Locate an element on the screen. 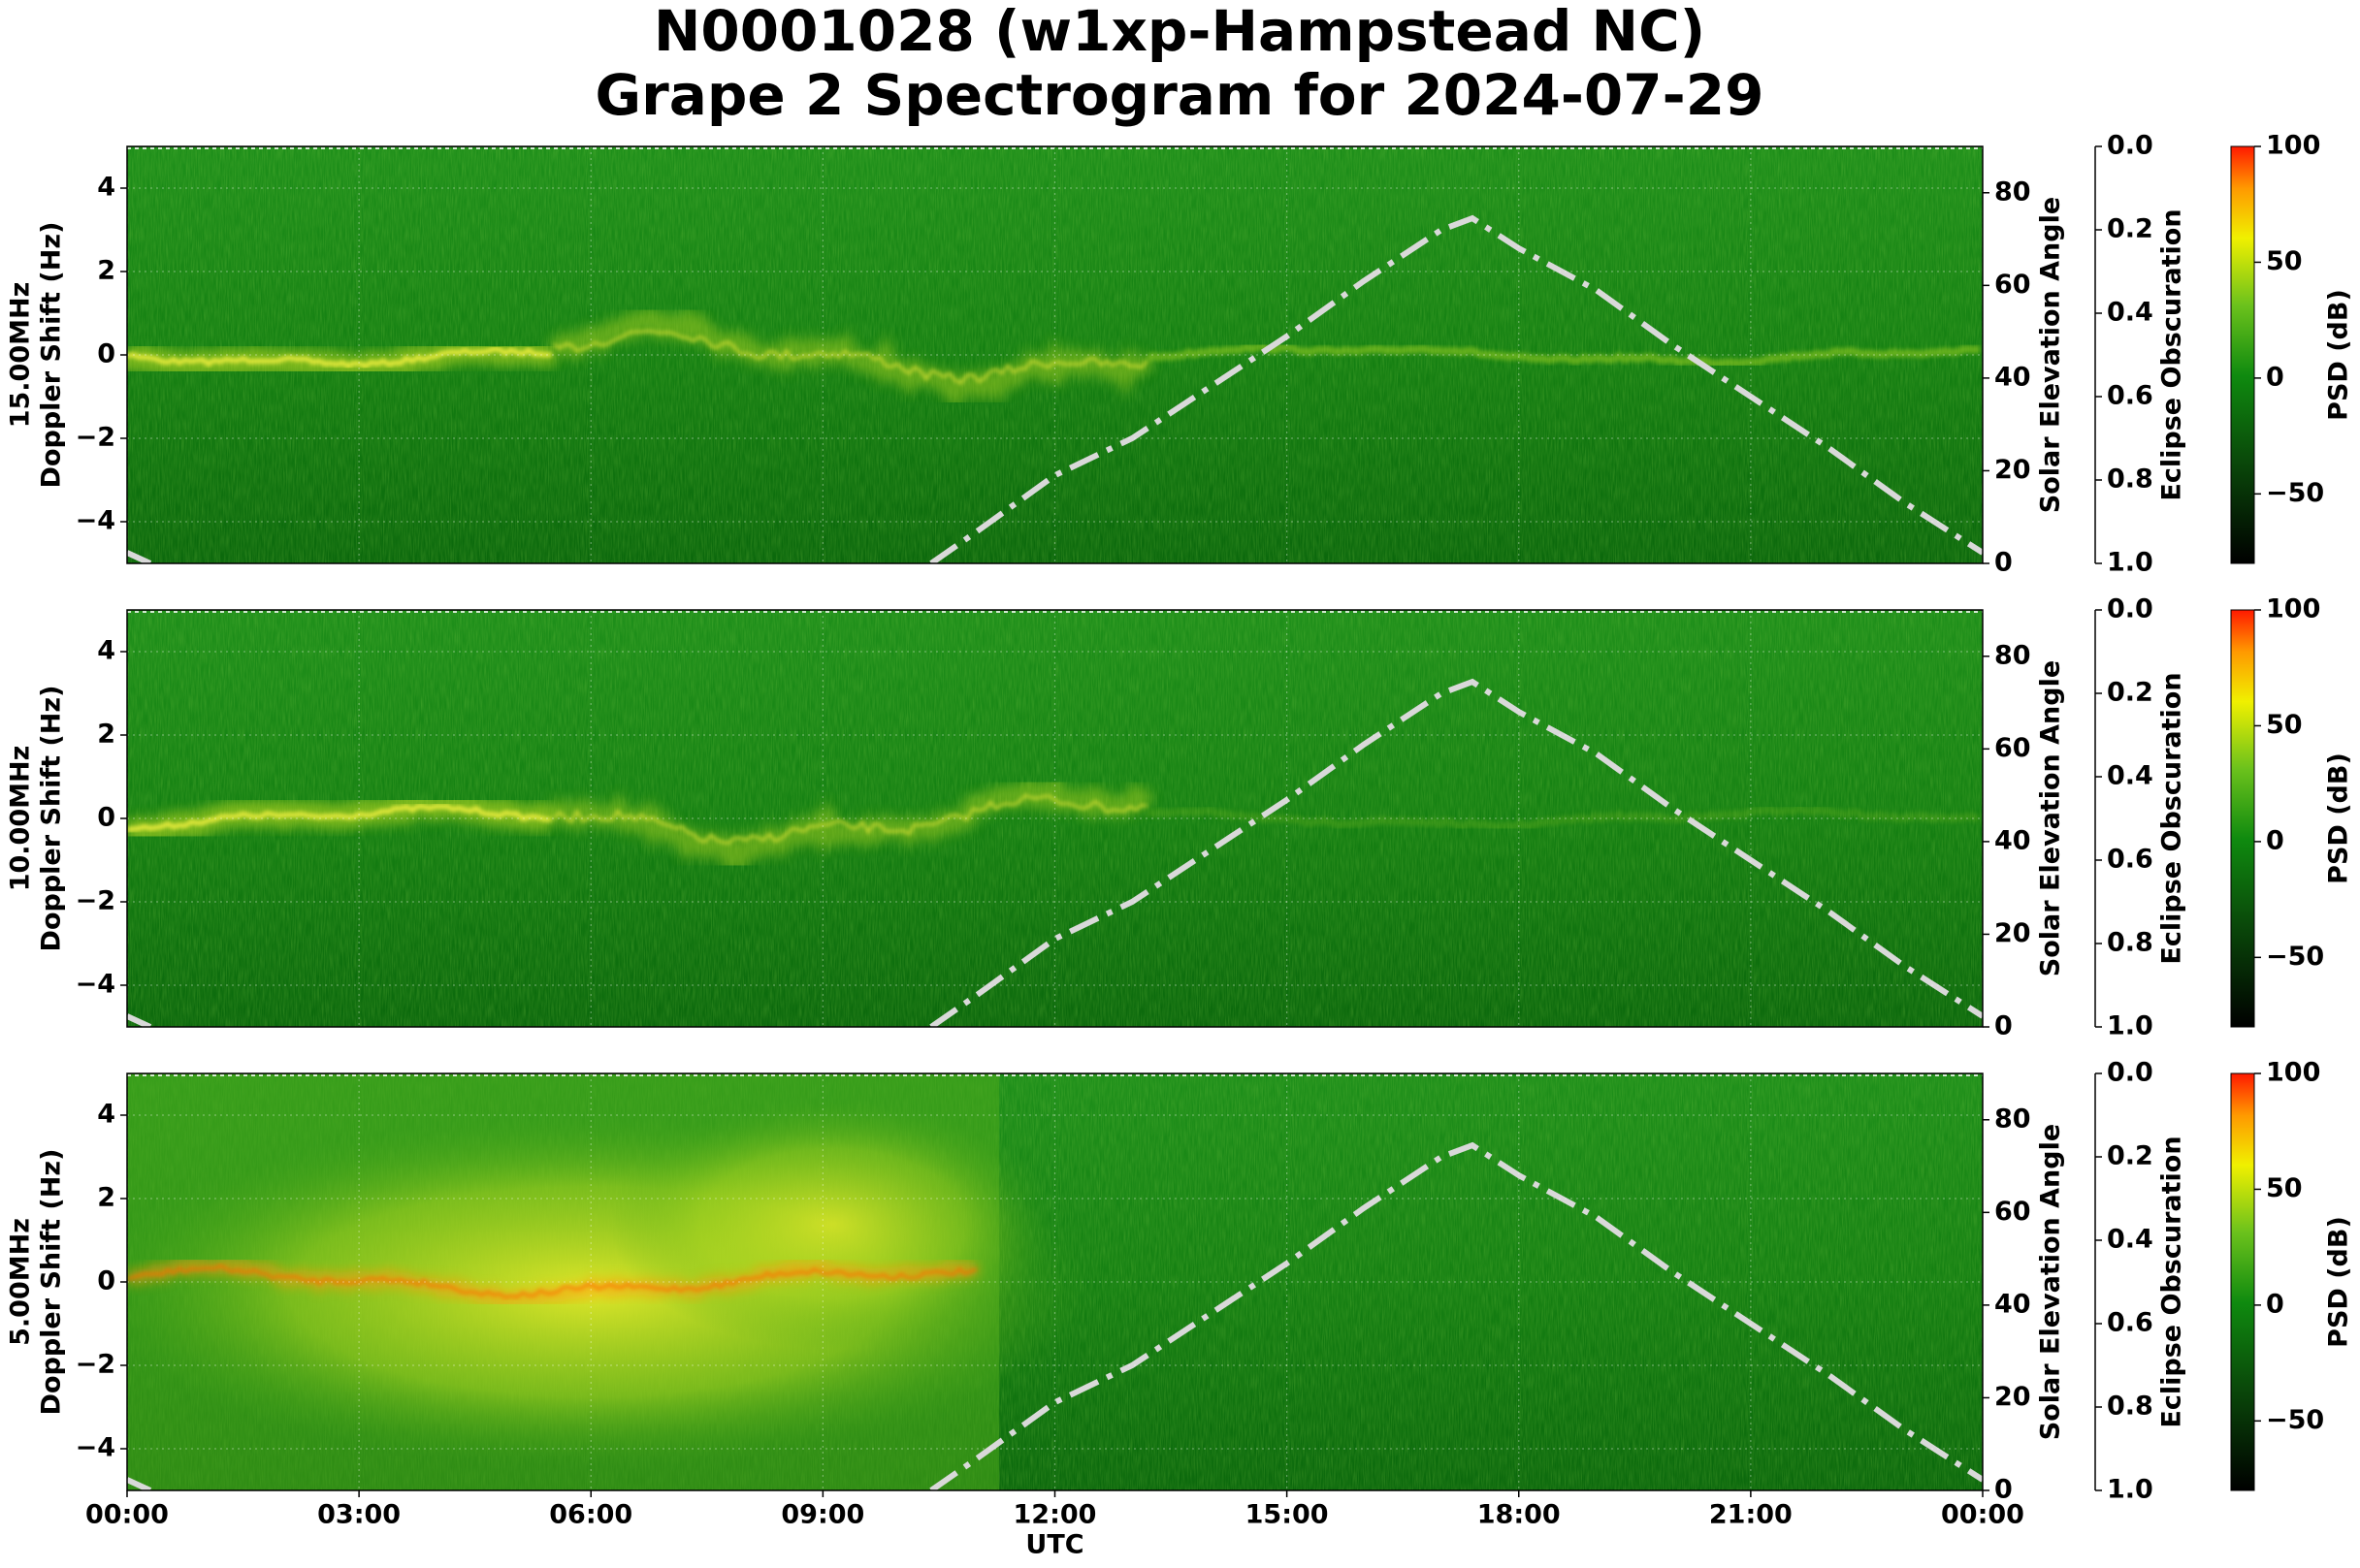 This screenshot has width=2360, height=1568. chart-title: Grape 2 Spectrogram for 2024-07-29 is located at coordinates (1180, 95).